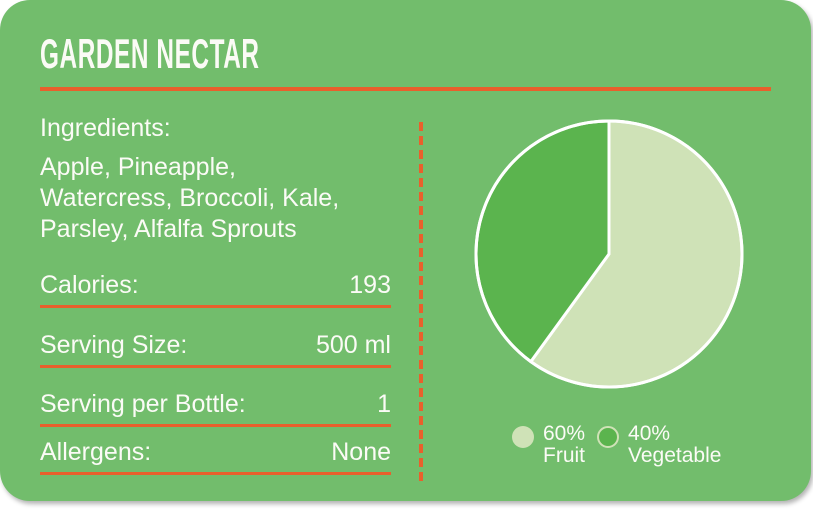 The image size is (813, 509). What do you see at coordinates (370, 285) in the screenshot?
I see `fact-value: 193` at bounding box center [370, 285].